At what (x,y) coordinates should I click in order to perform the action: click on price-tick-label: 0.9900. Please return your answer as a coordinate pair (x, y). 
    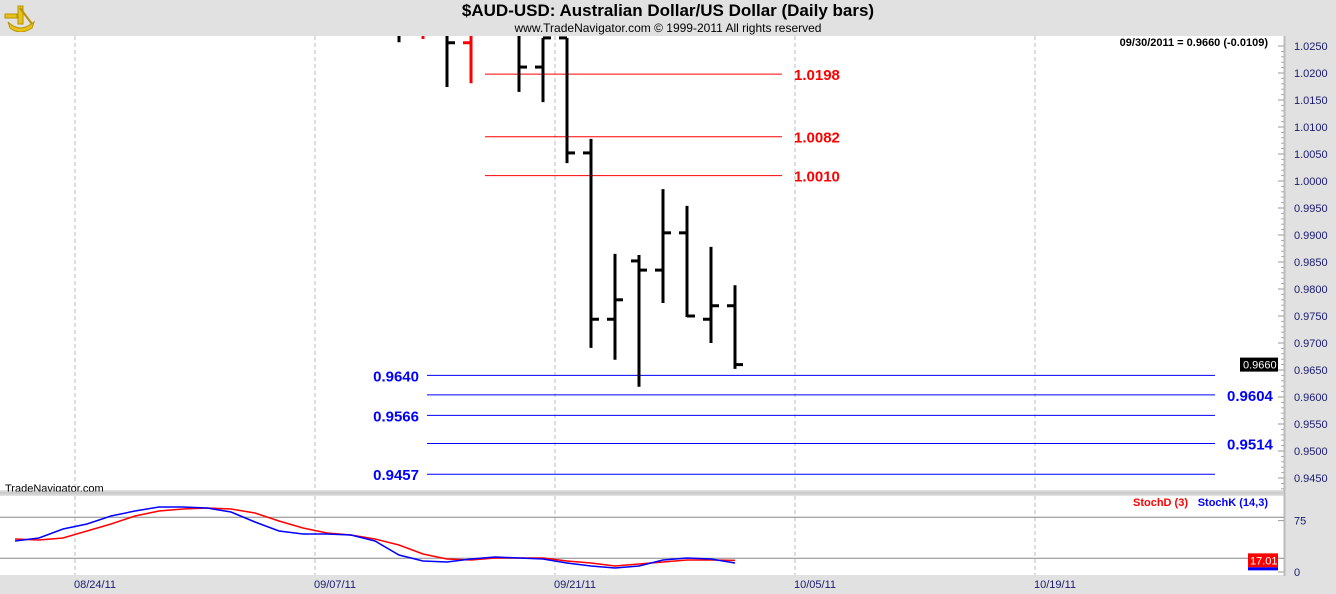
    Looking at the image, I should click on (1311, 236).